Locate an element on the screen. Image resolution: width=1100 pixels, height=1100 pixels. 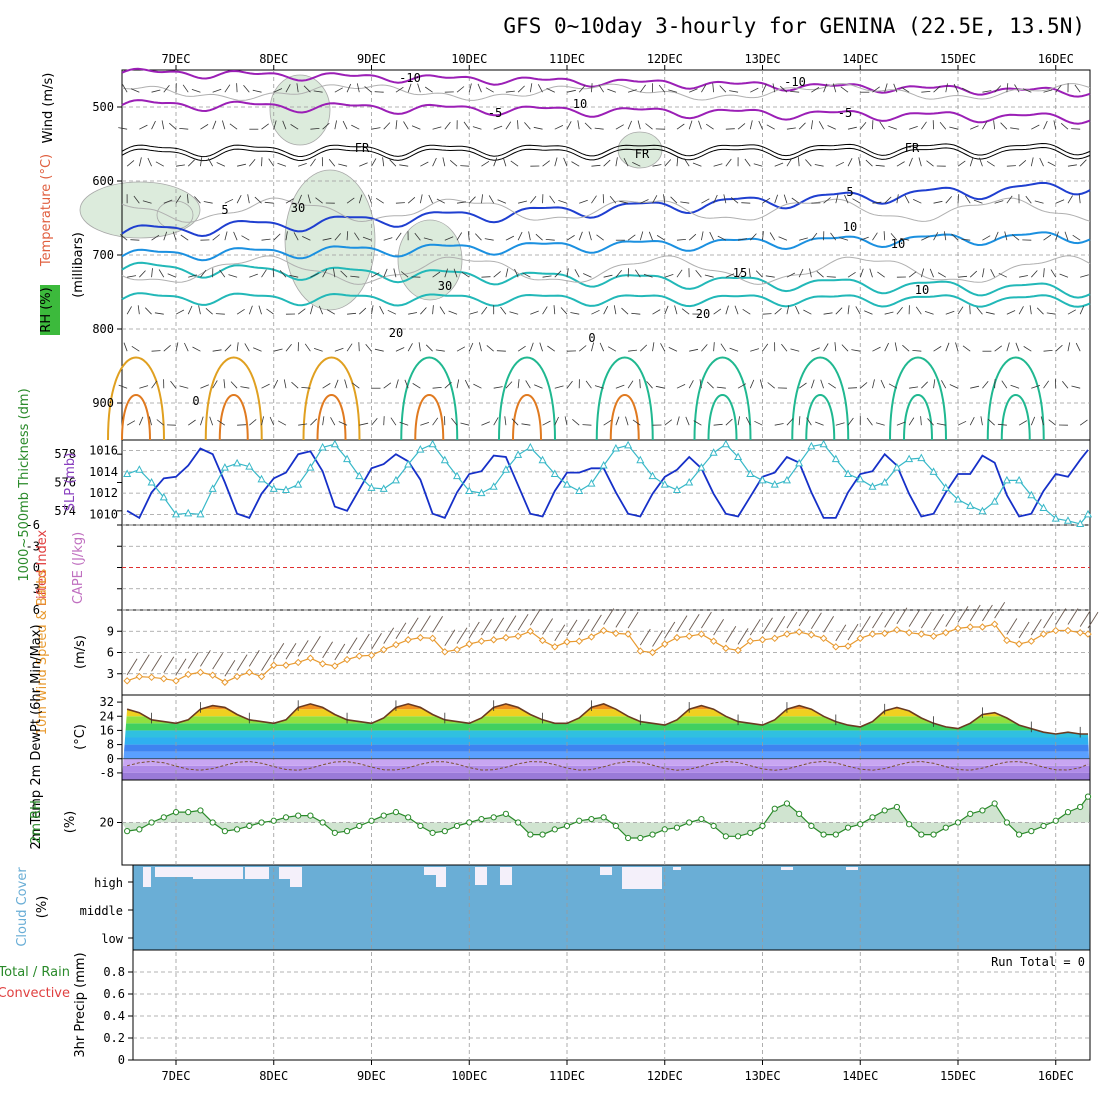
temp-tick-label: 24 is located at coordinates (107, 716).